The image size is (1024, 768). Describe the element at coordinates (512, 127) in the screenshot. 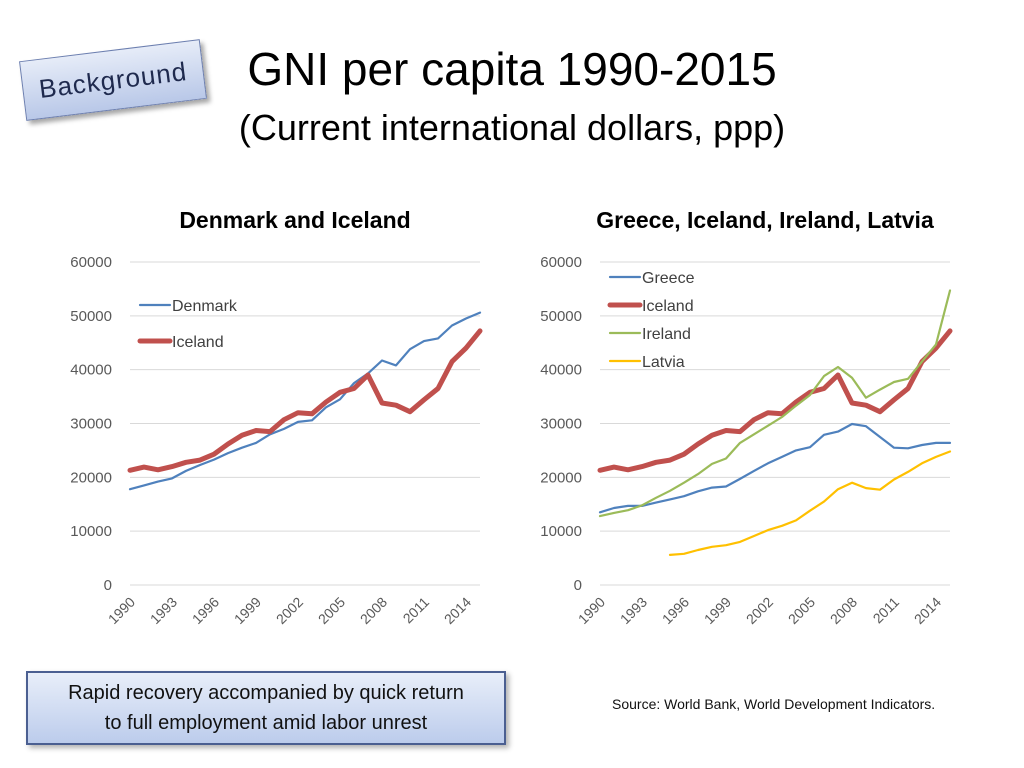

I see `title-sub: (Current international dollars, ppp)` at that location.